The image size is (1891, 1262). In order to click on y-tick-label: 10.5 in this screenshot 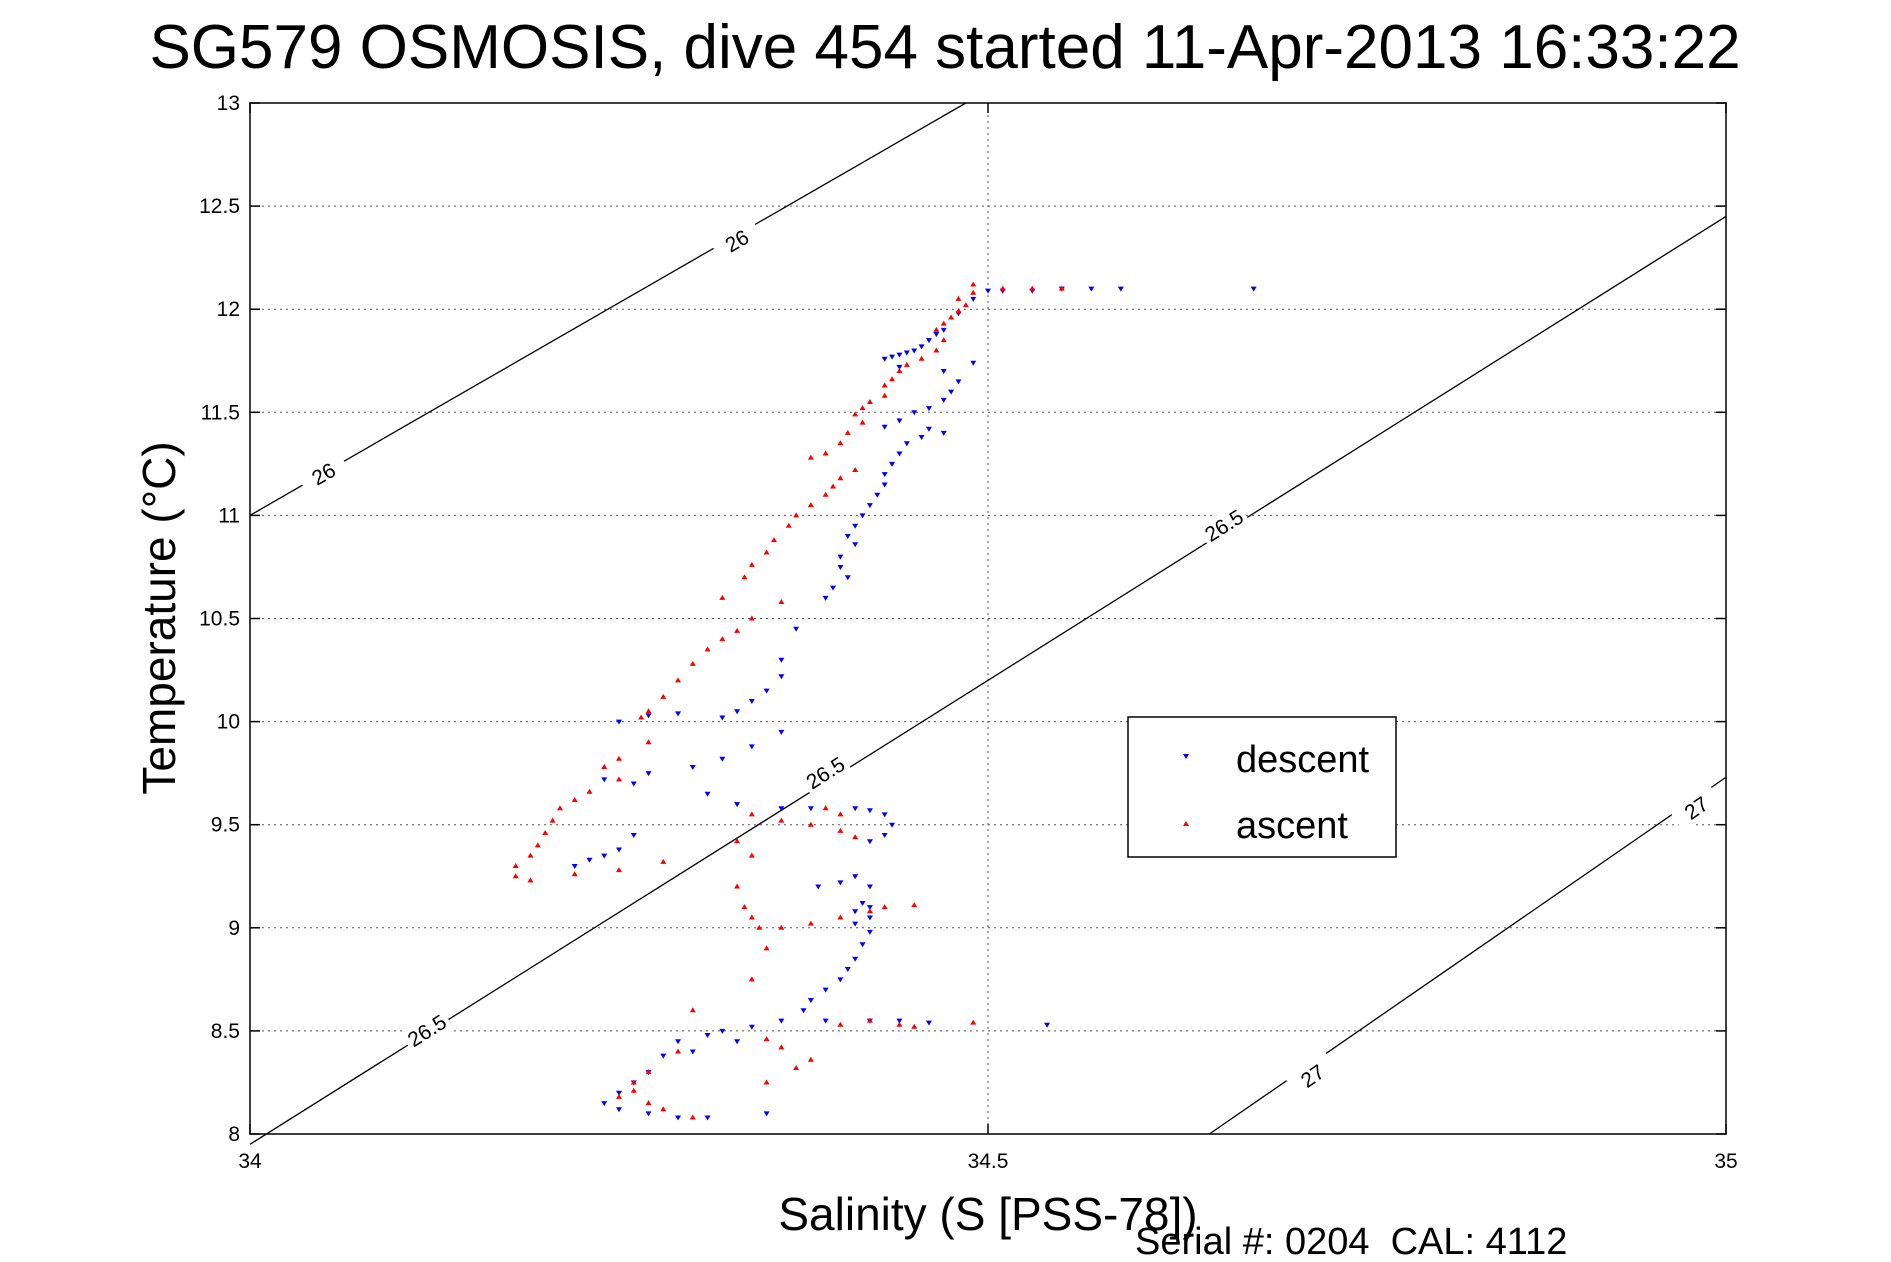, I will do `click(219, 619)`.